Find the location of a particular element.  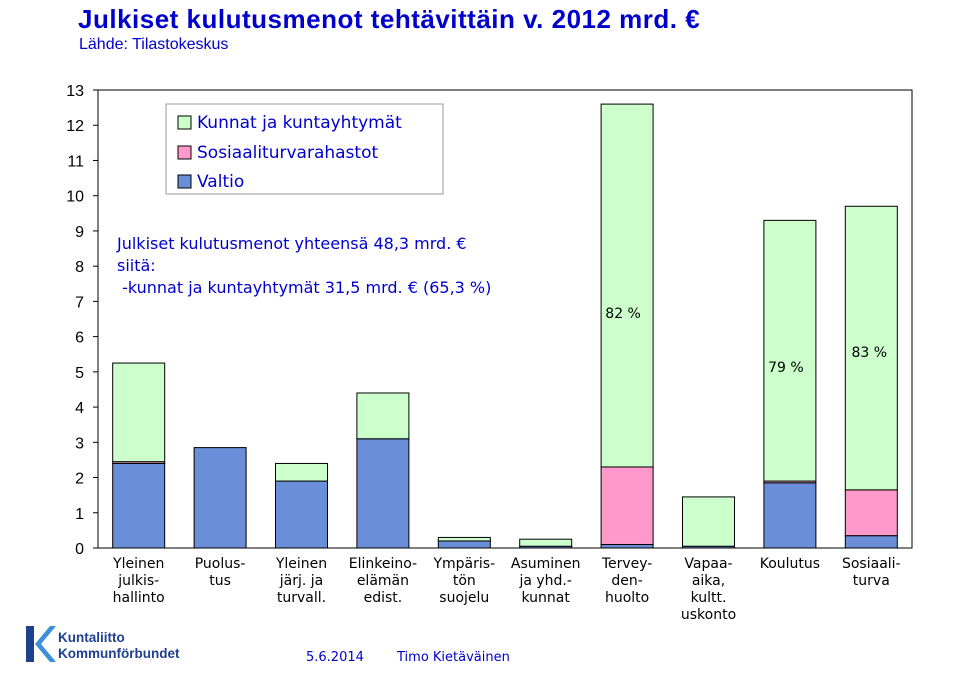

chart-source: Lähde: Tilastokeskus is located at coordinates (154, 44).